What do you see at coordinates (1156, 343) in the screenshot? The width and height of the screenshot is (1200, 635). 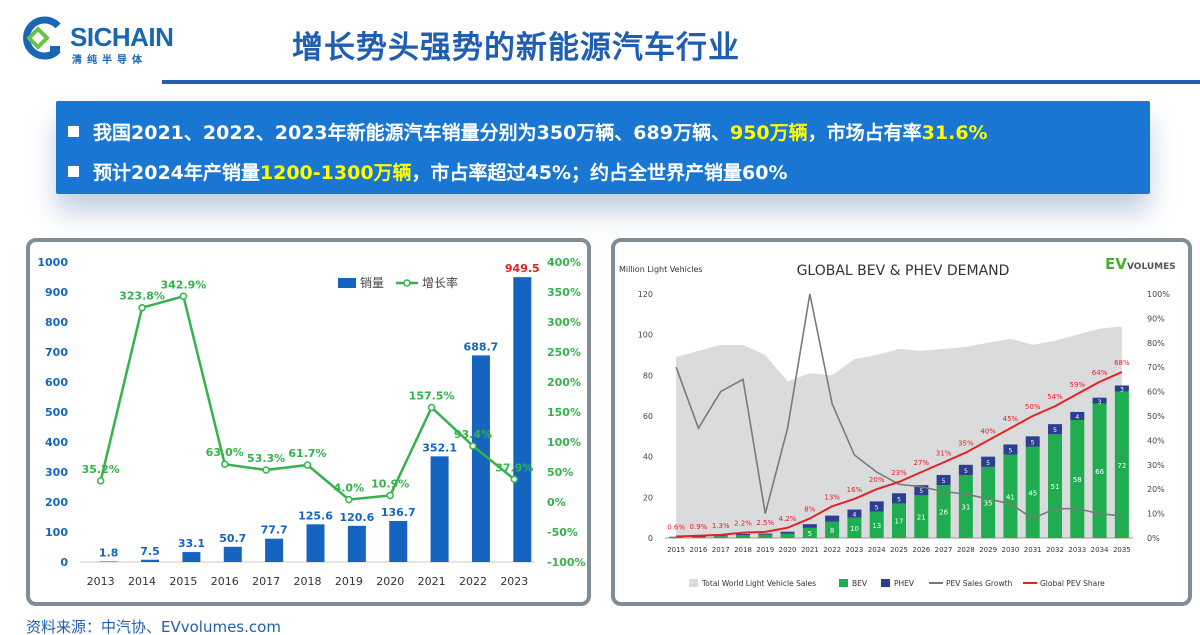 I see `y2-tick-label: 80%` at bounding box center [1156, 343].